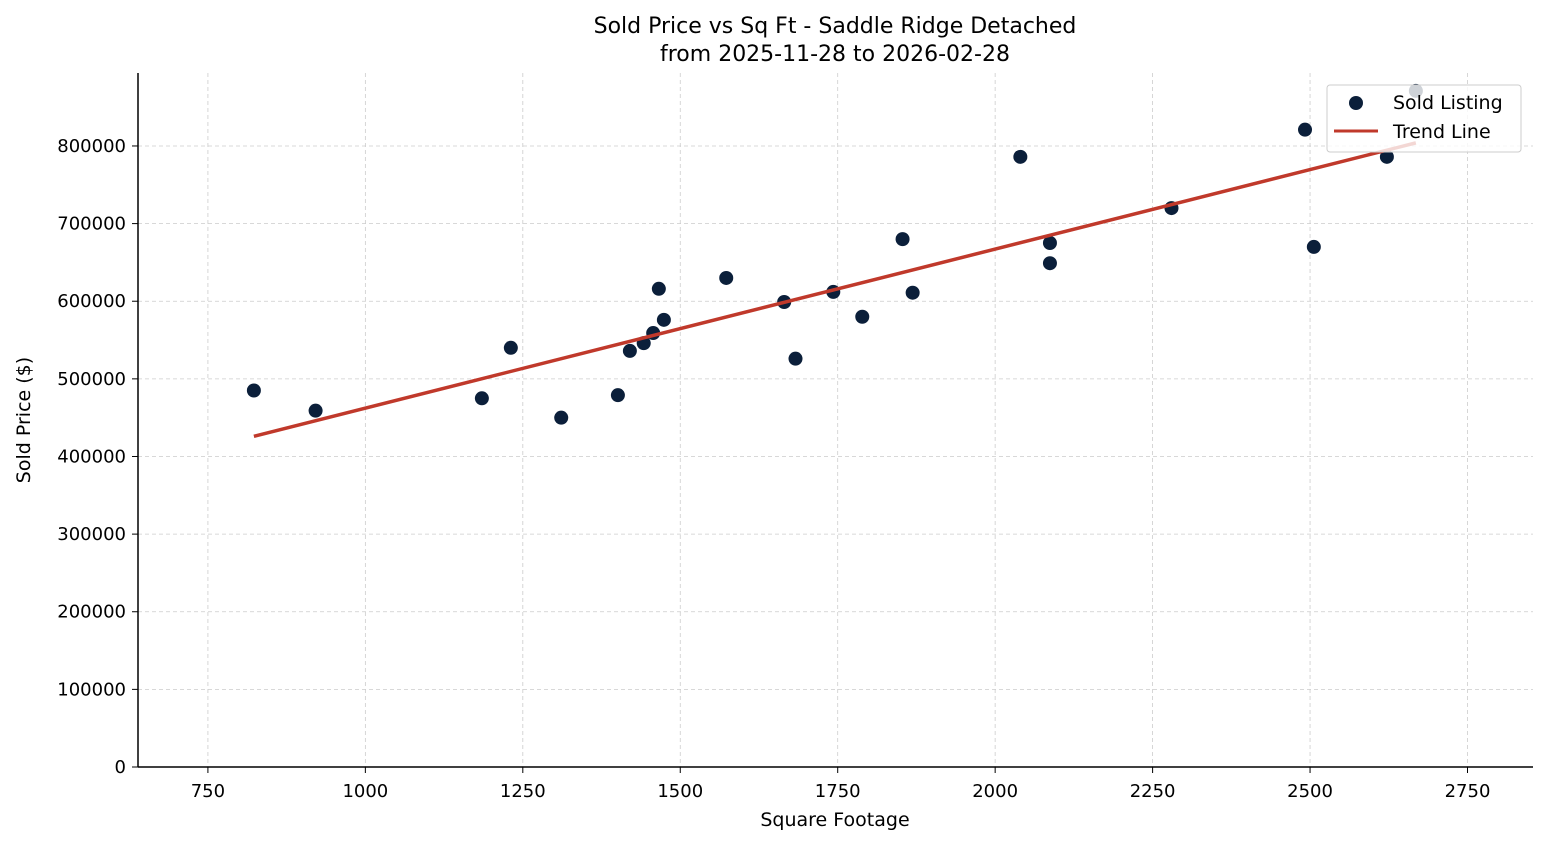 This screenshot has height=849, width=1547. What do you see at coordinates (91, 379) in the screenshot?
I see `y-tick-label: 500000` at bounding box center [91, 379].